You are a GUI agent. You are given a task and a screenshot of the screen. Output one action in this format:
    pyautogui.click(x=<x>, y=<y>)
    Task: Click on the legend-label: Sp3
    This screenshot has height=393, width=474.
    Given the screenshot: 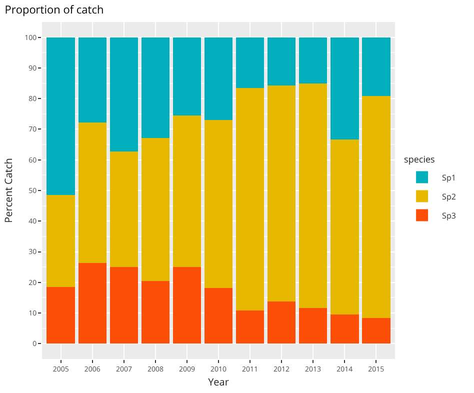 What is the action you would take?
    pyautogui.click(x=449, y=216)
    